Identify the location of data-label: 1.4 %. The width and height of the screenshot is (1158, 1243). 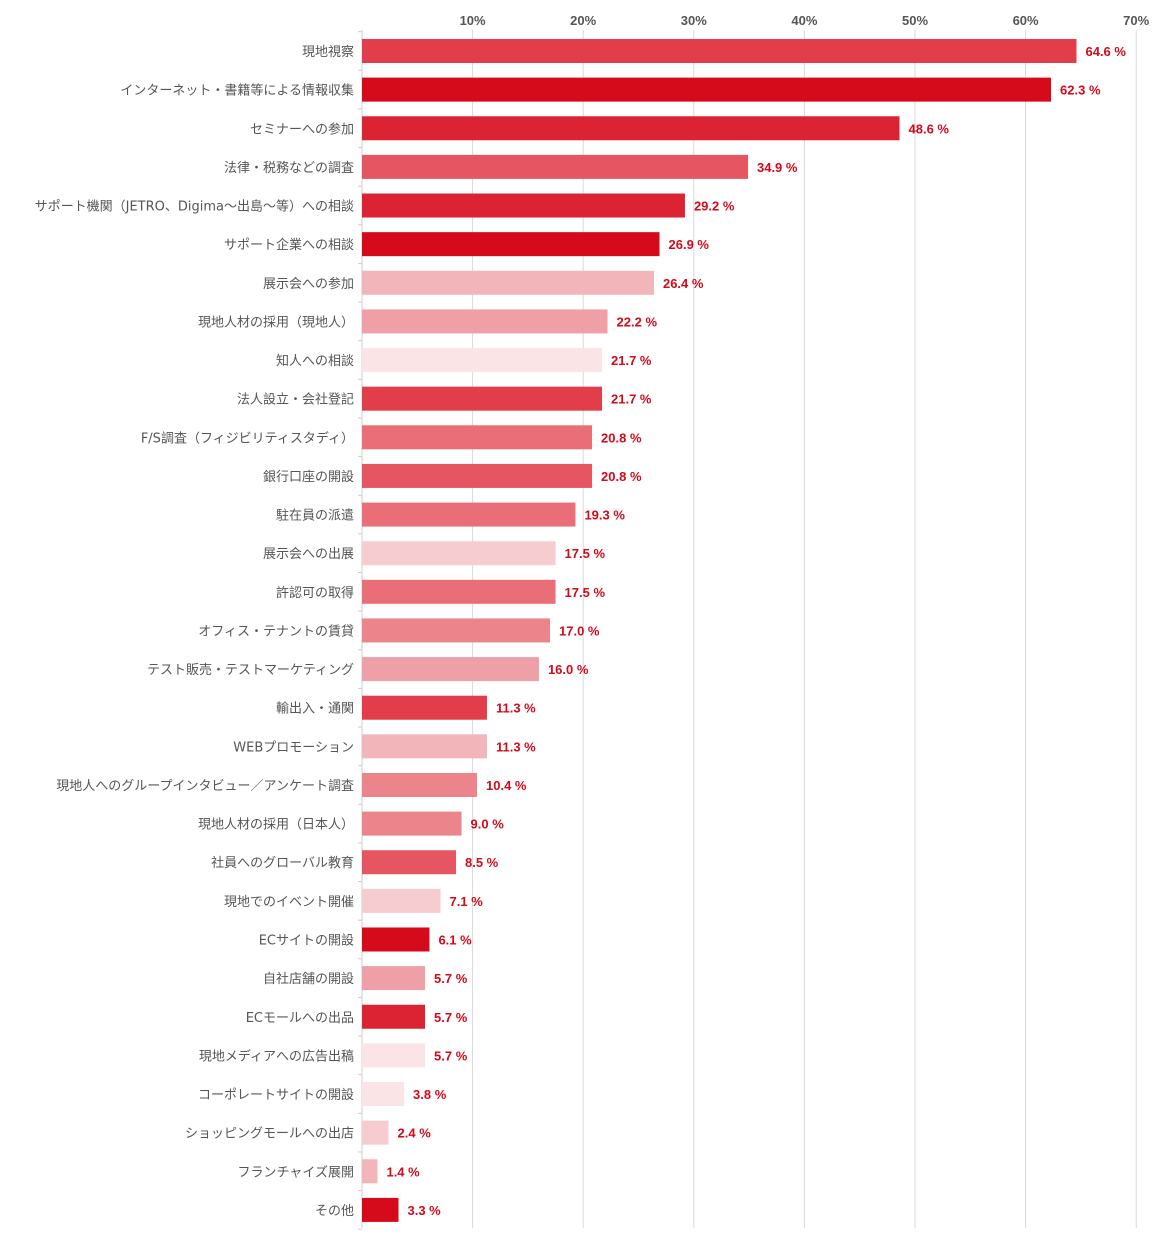
(403, 1171).